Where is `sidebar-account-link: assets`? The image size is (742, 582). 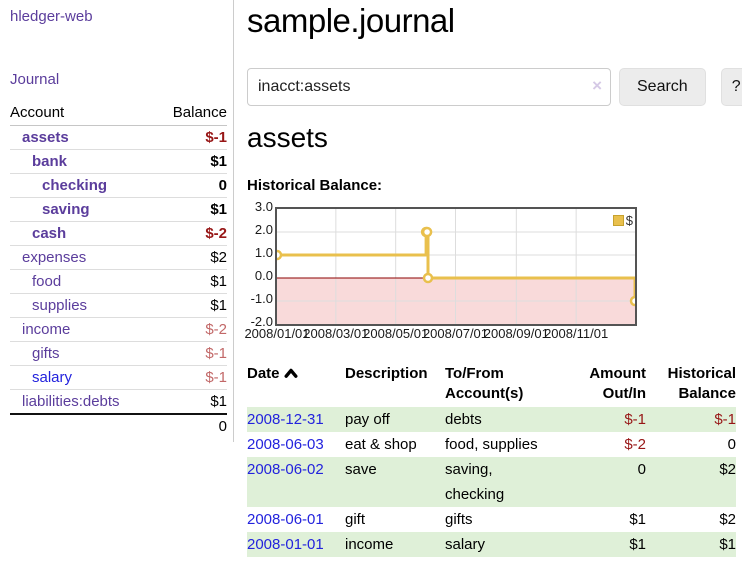 sidebar-account-link: assets is located at coordinates (45, 137).